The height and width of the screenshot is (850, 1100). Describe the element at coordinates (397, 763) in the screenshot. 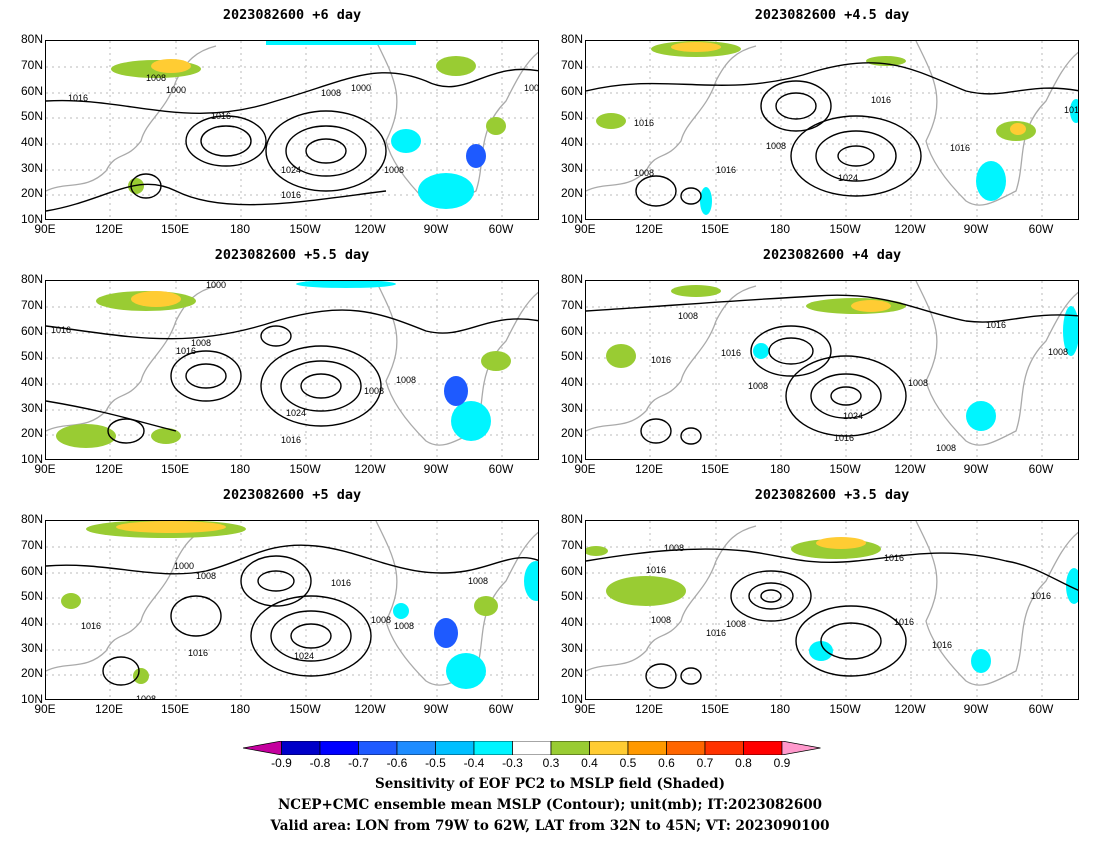

I see `colorbar-tick-label: -0.6` at that location.